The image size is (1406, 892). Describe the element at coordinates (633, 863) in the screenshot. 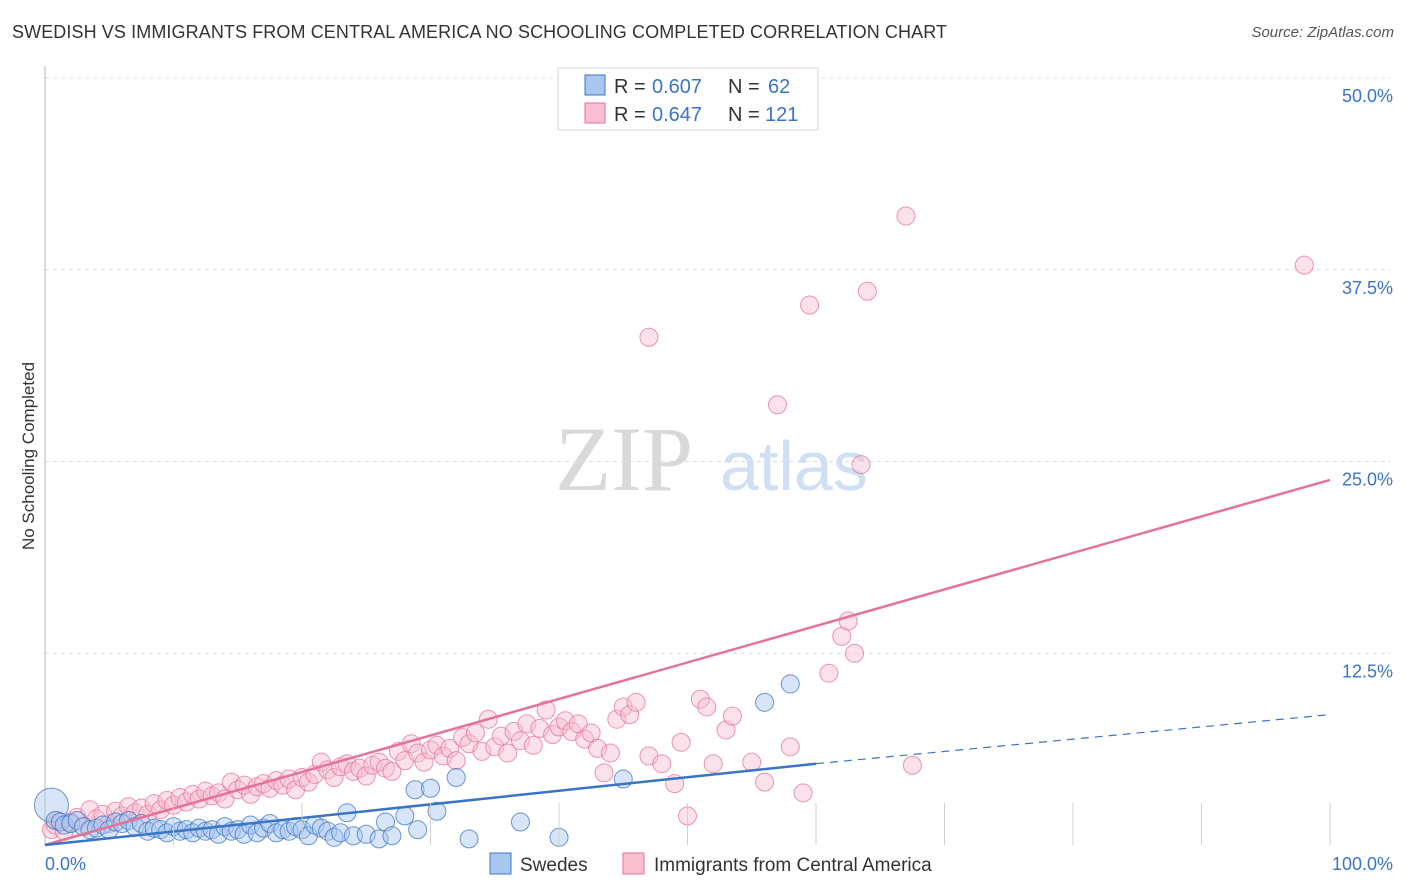

I see `bottom-legend-swatch-immigrants` at that location.